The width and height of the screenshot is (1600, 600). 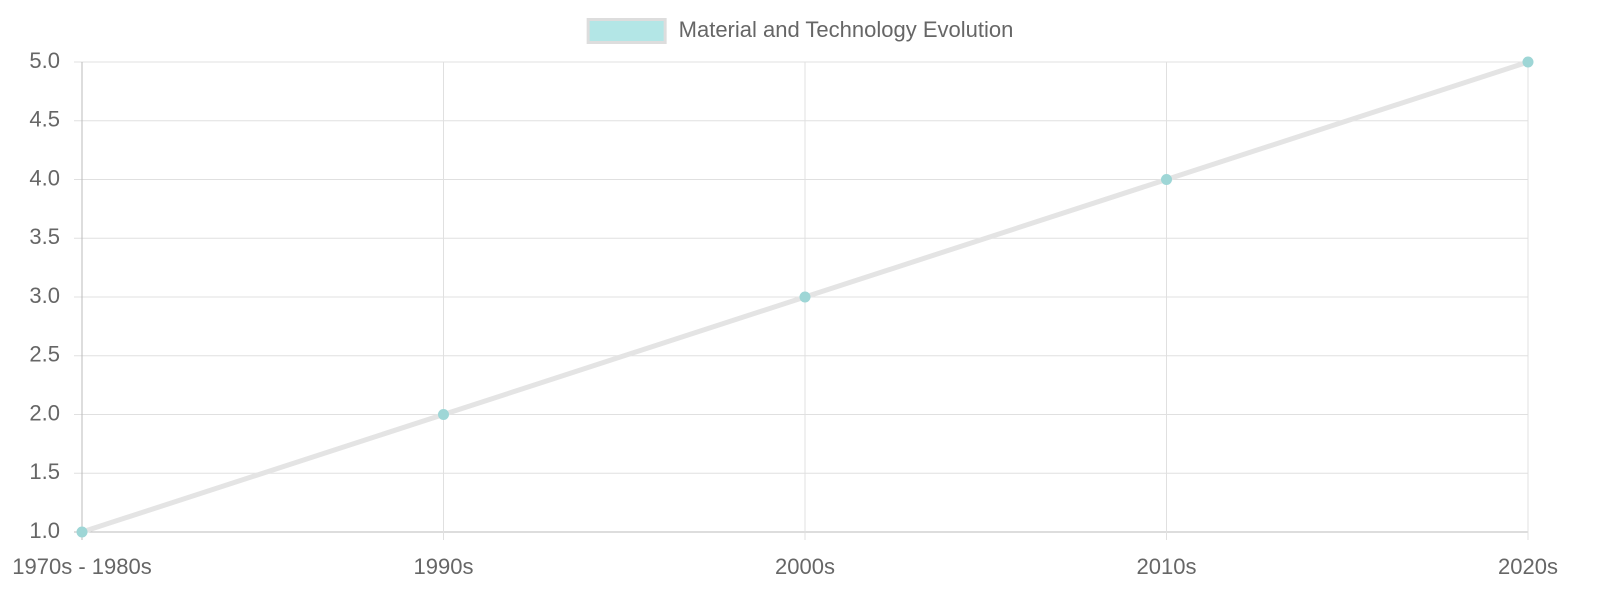 I want to click on y-tick-label: 4.5, so click(x=44, y=119).